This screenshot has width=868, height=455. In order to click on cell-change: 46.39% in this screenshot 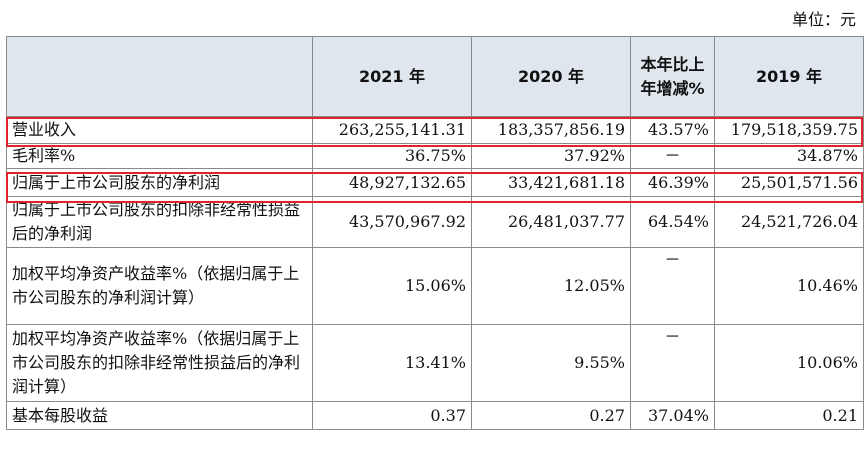, I will do `click(672, 182)`.